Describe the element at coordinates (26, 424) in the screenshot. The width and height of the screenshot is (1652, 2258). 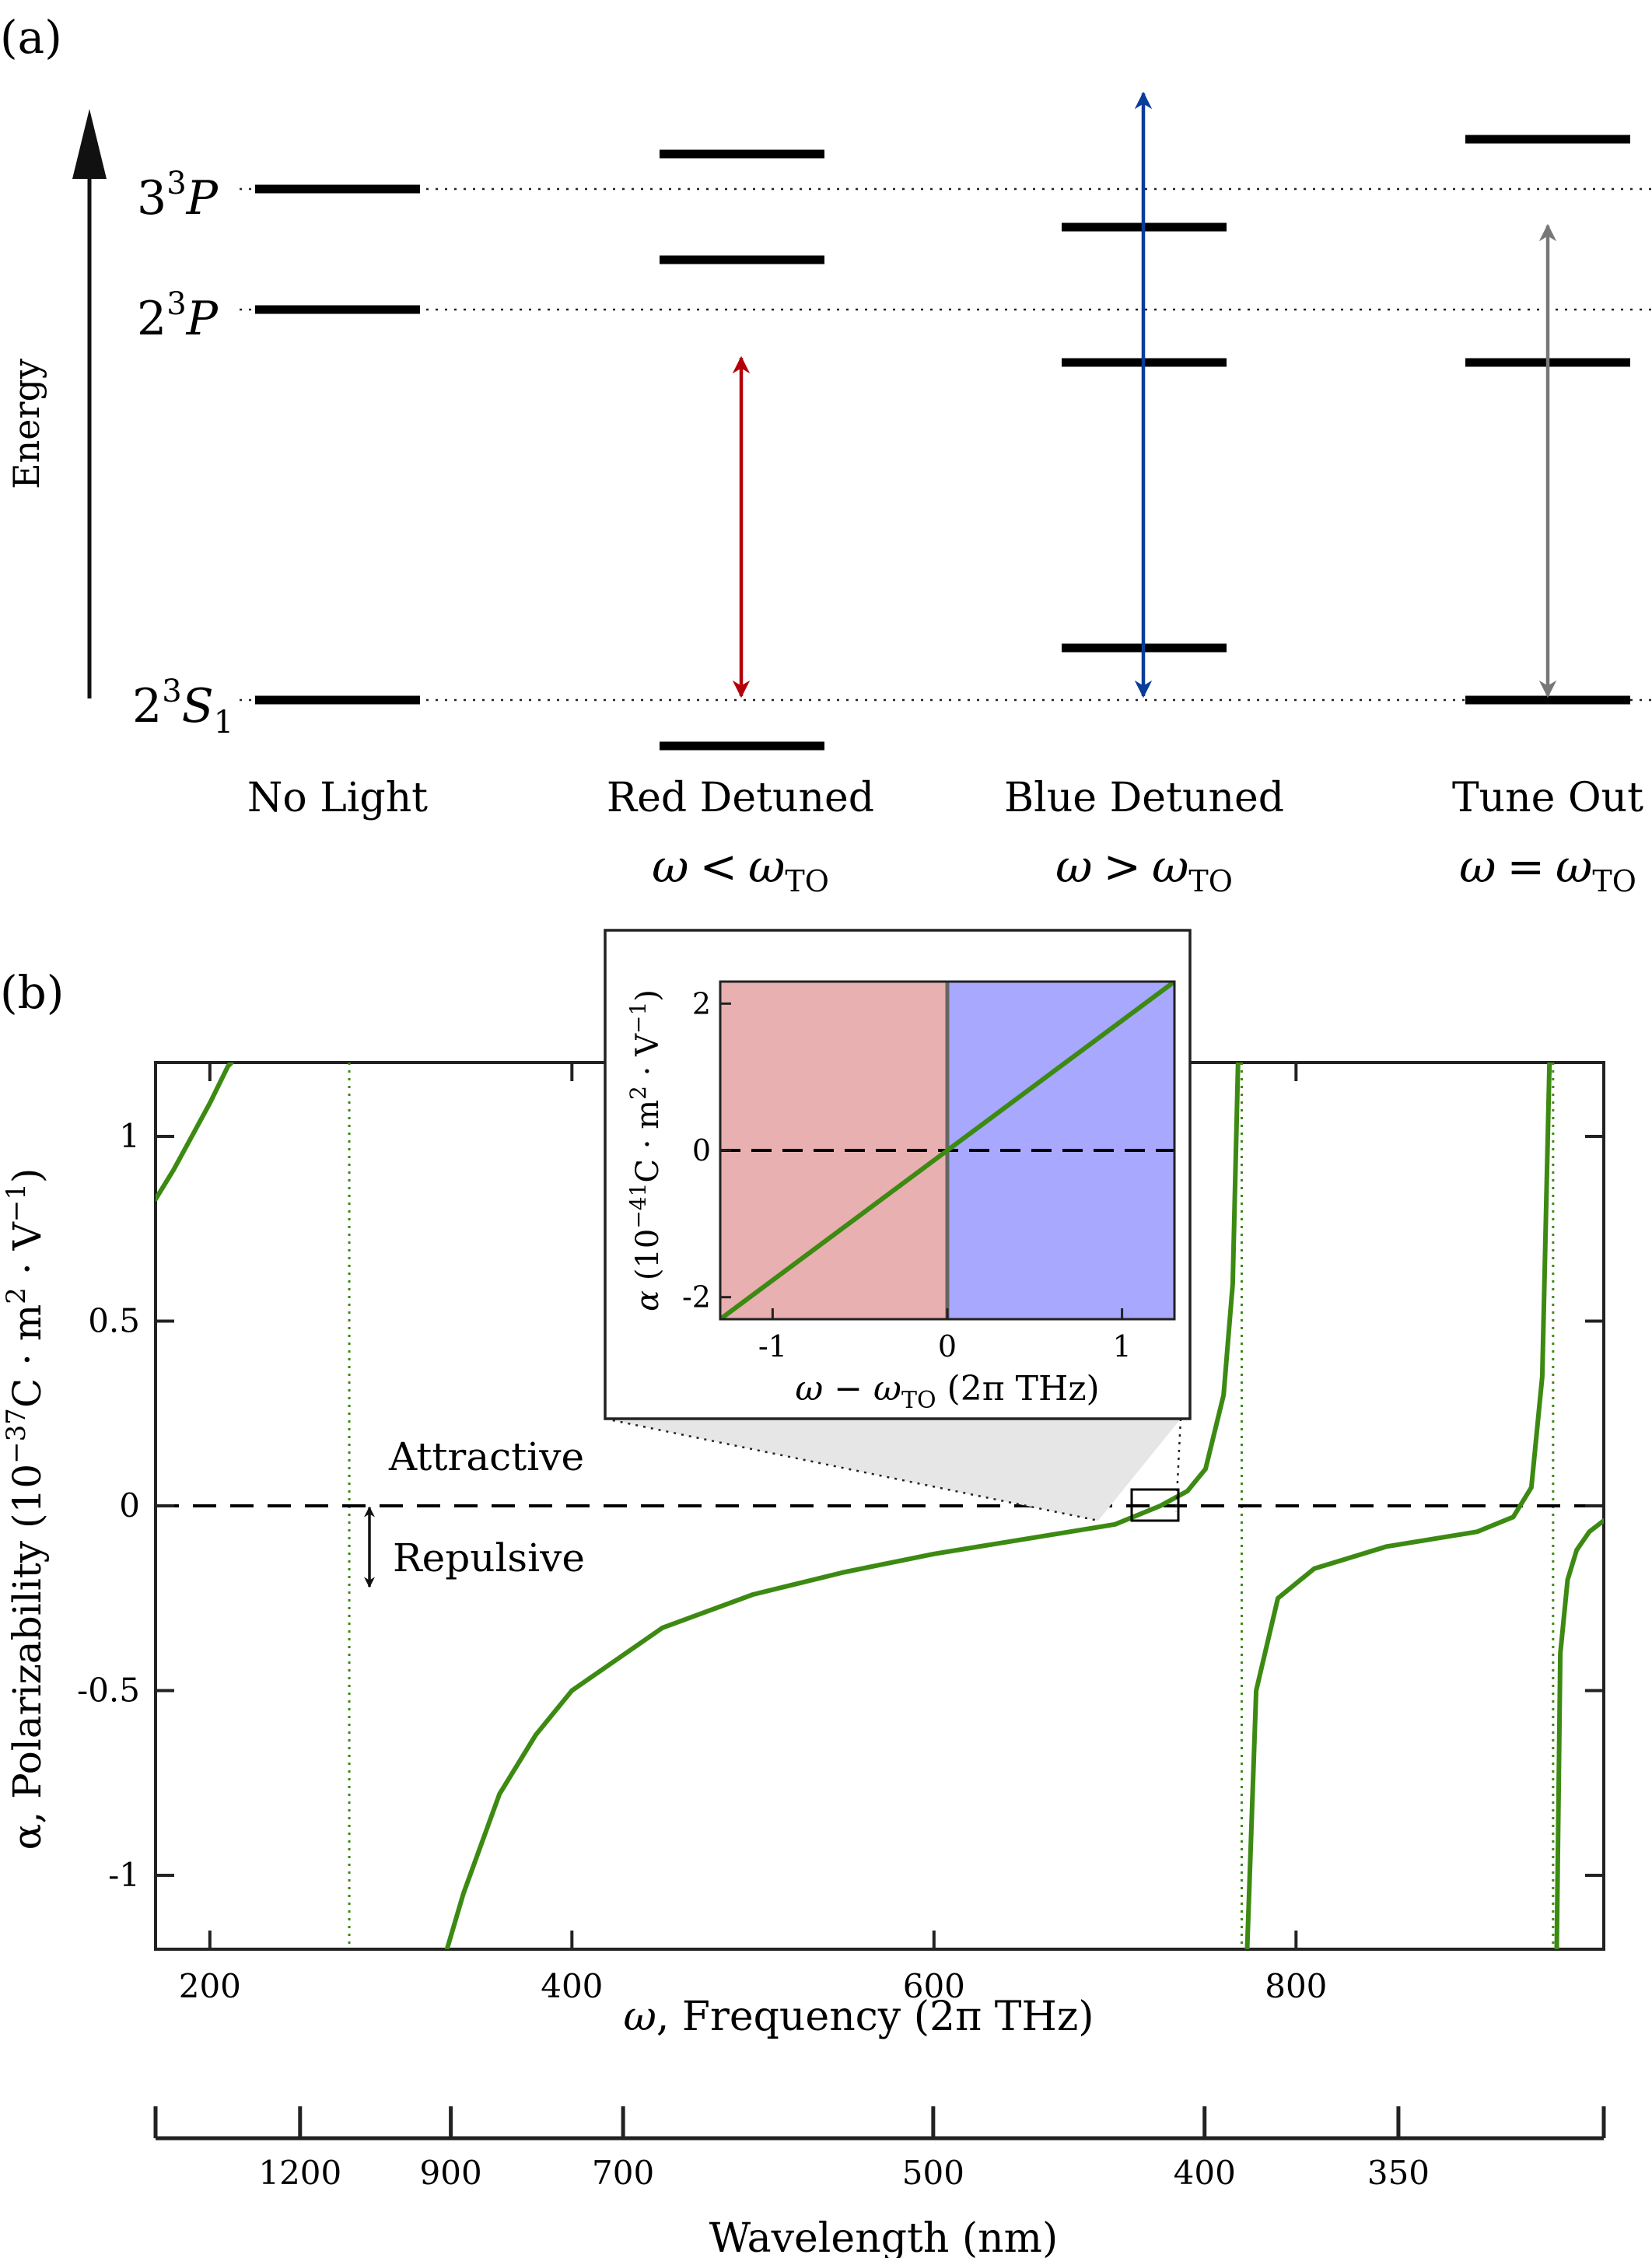
I see `energy-axis-label: Energy` at that location.